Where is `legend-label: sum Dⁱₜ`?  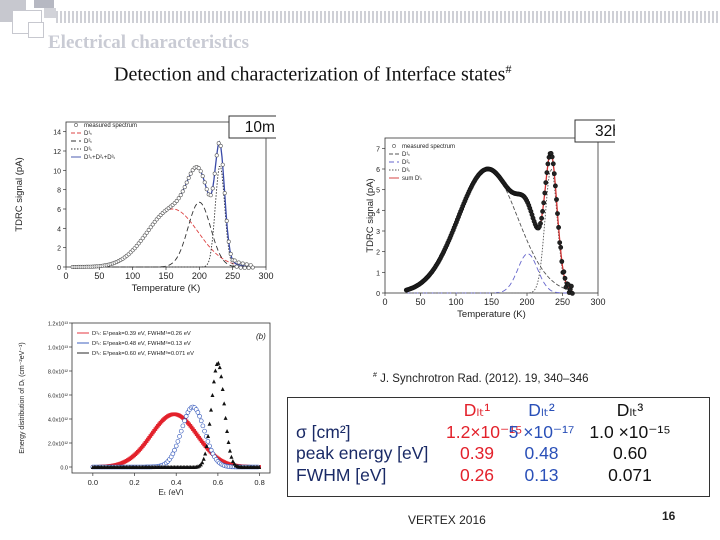
legend-label: sum Dⁱₜ is located at coordinates (412, 178).